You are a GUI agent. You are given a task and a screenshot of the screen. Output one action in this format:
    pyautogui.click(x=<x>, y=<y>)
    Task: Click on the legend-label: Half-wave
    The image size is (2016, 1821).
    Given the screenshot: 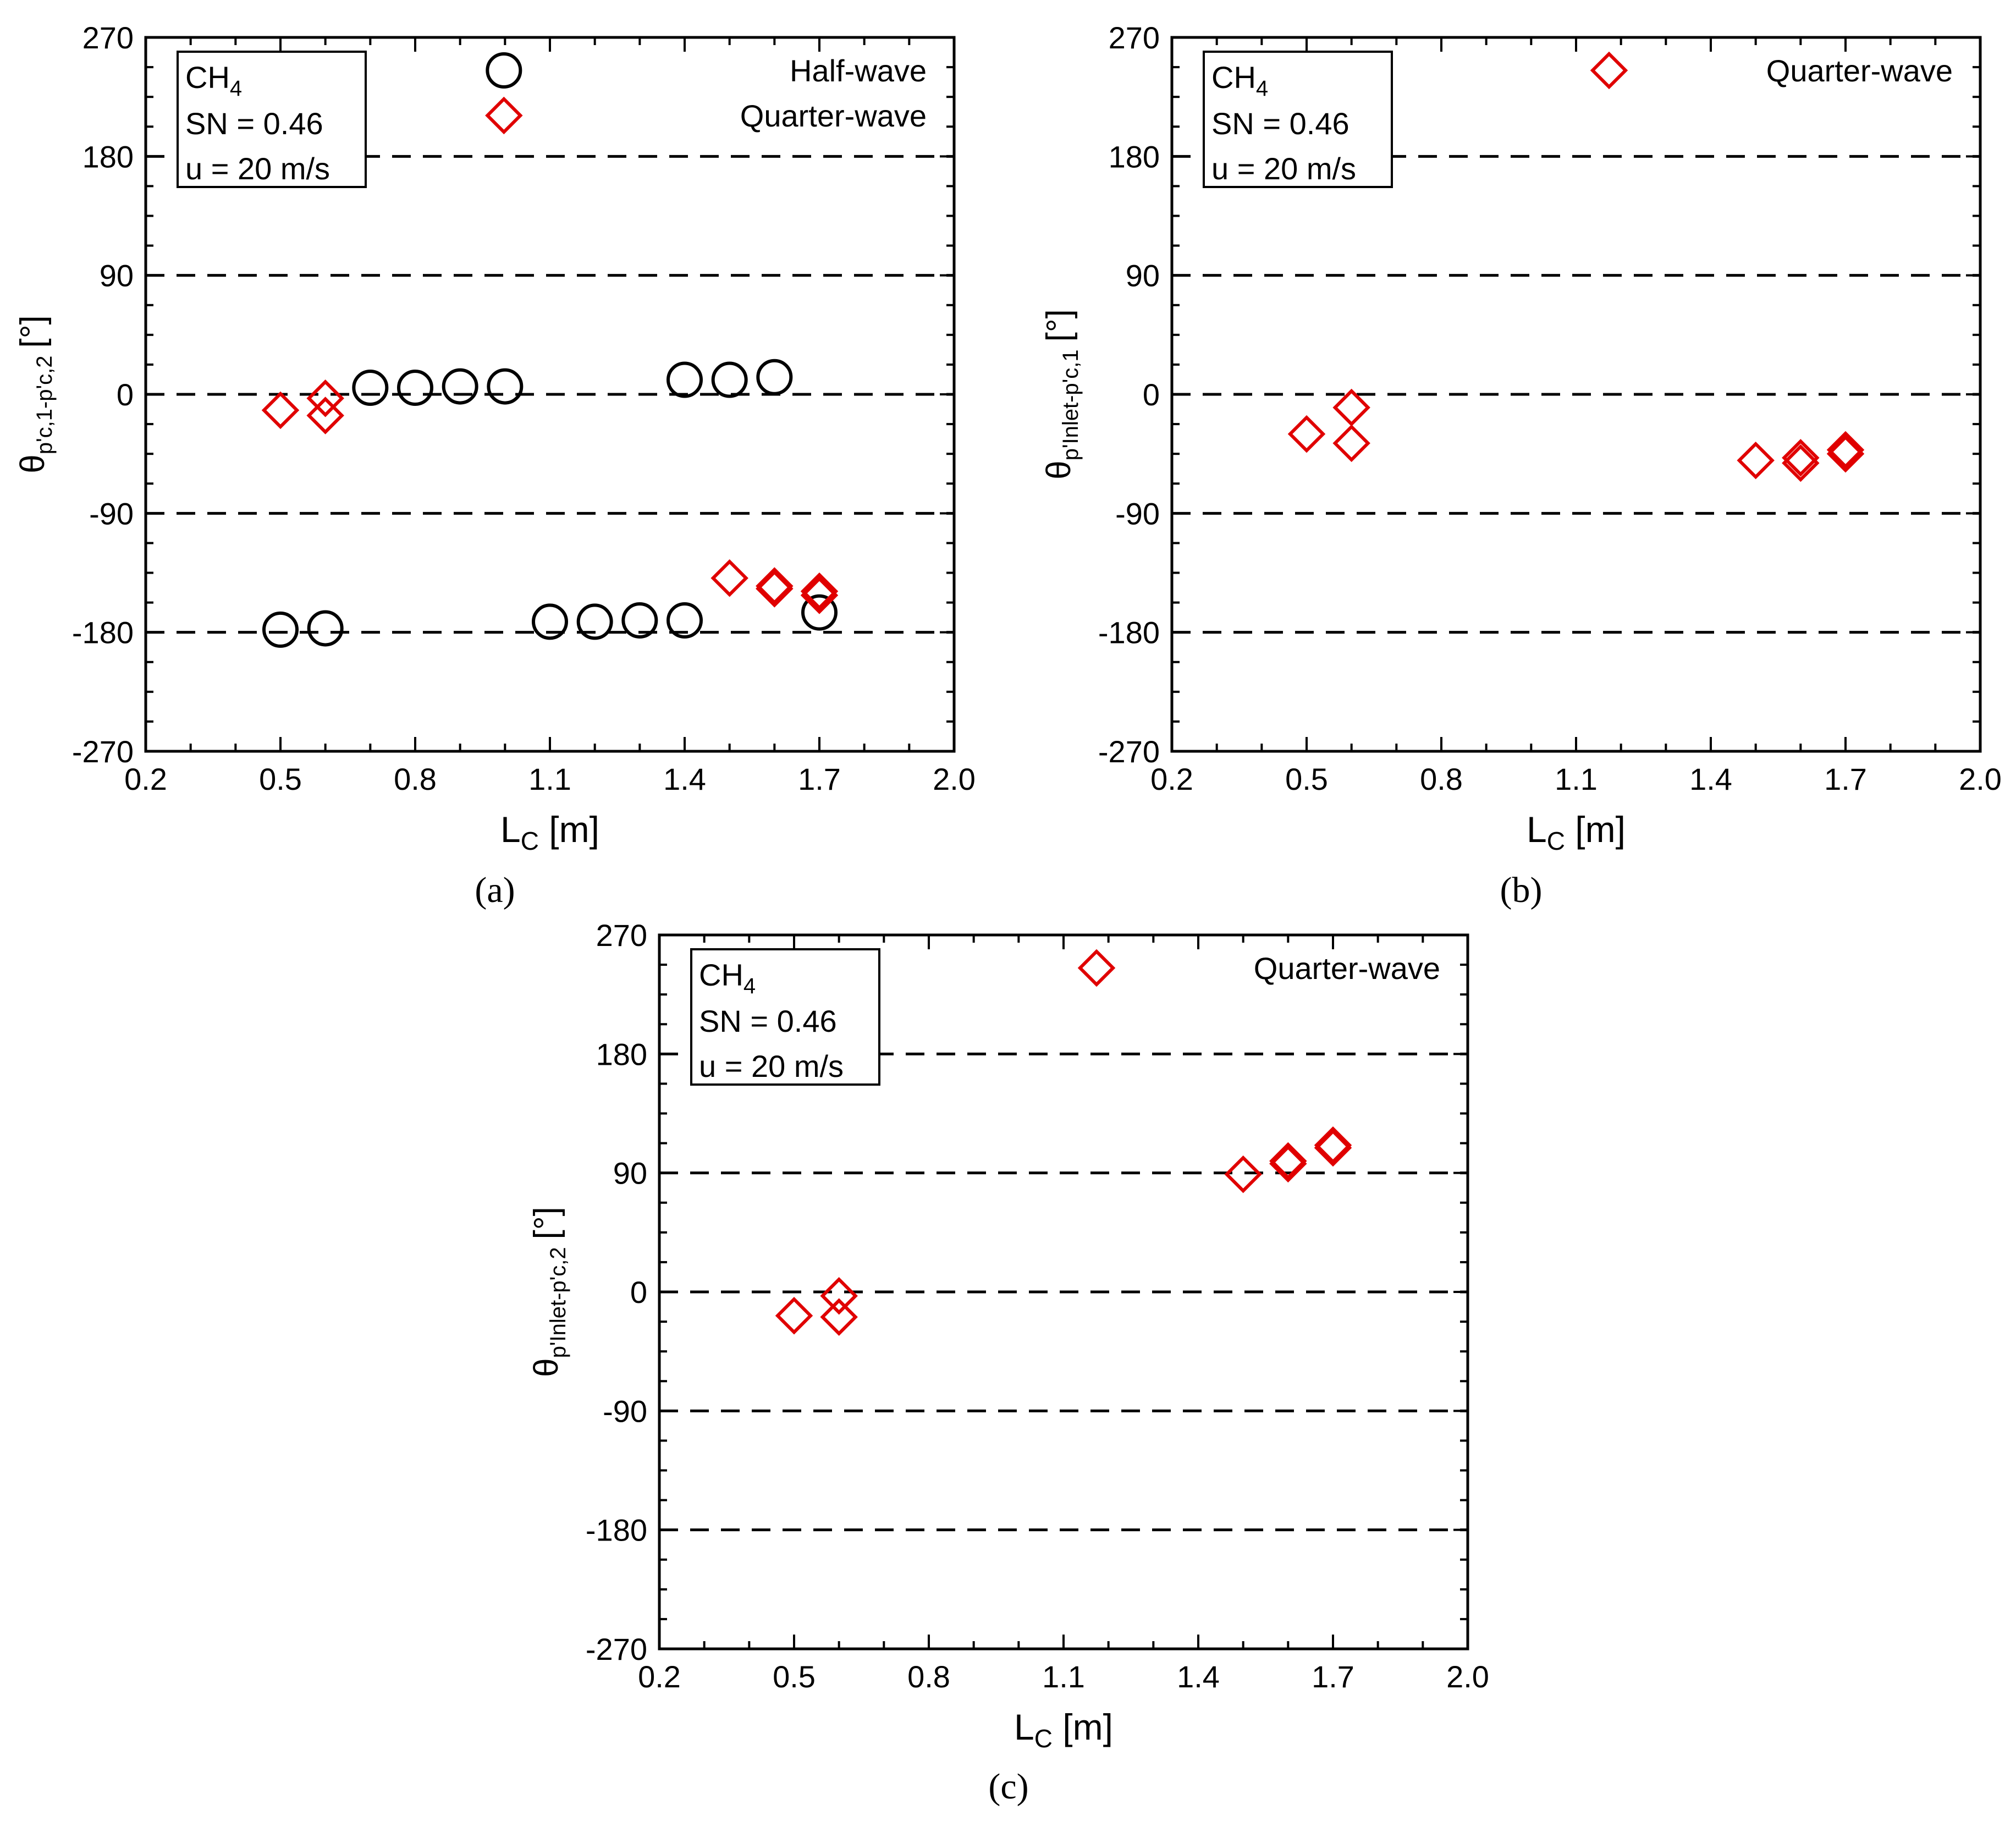 What is the action you would take?
    pyautogui.click(x=858, y=70)
    